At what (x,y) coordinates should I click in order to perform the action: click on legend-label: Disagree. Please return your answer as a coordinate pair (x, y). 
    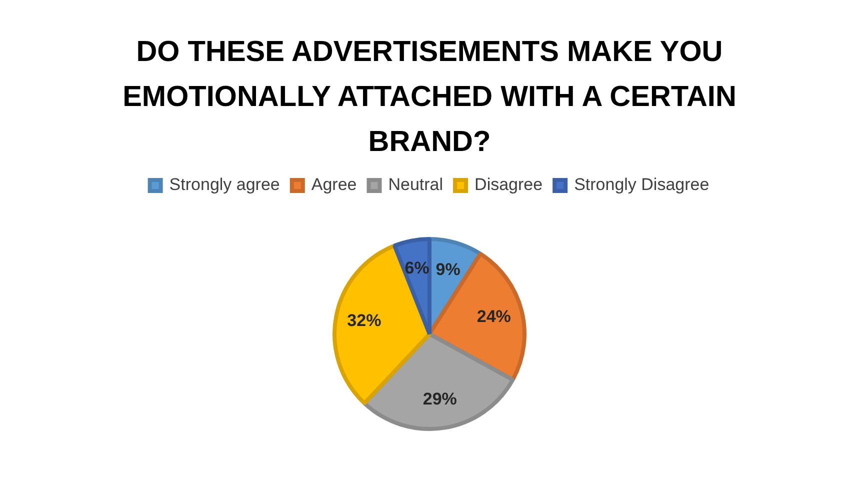
    Looking at the image, I should click on (508, 184).